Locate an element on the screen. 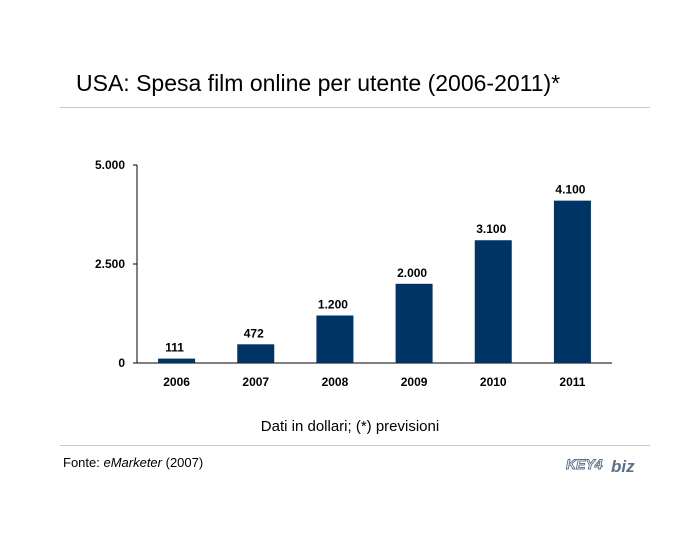  source-prefix: Fonte: is located at coordinates (83, 462).